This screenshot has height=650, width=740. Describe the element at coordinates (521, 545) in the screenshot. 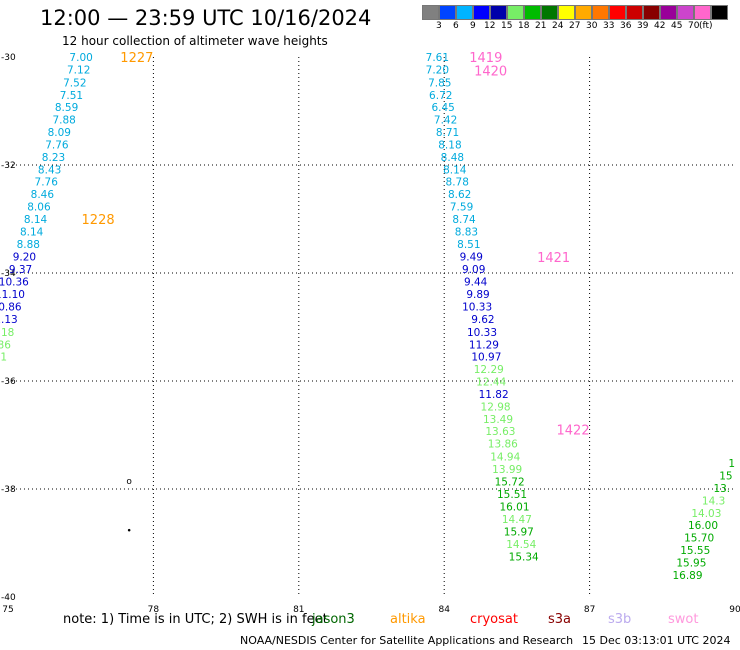

I see `swh-value: 14.54` at that location.